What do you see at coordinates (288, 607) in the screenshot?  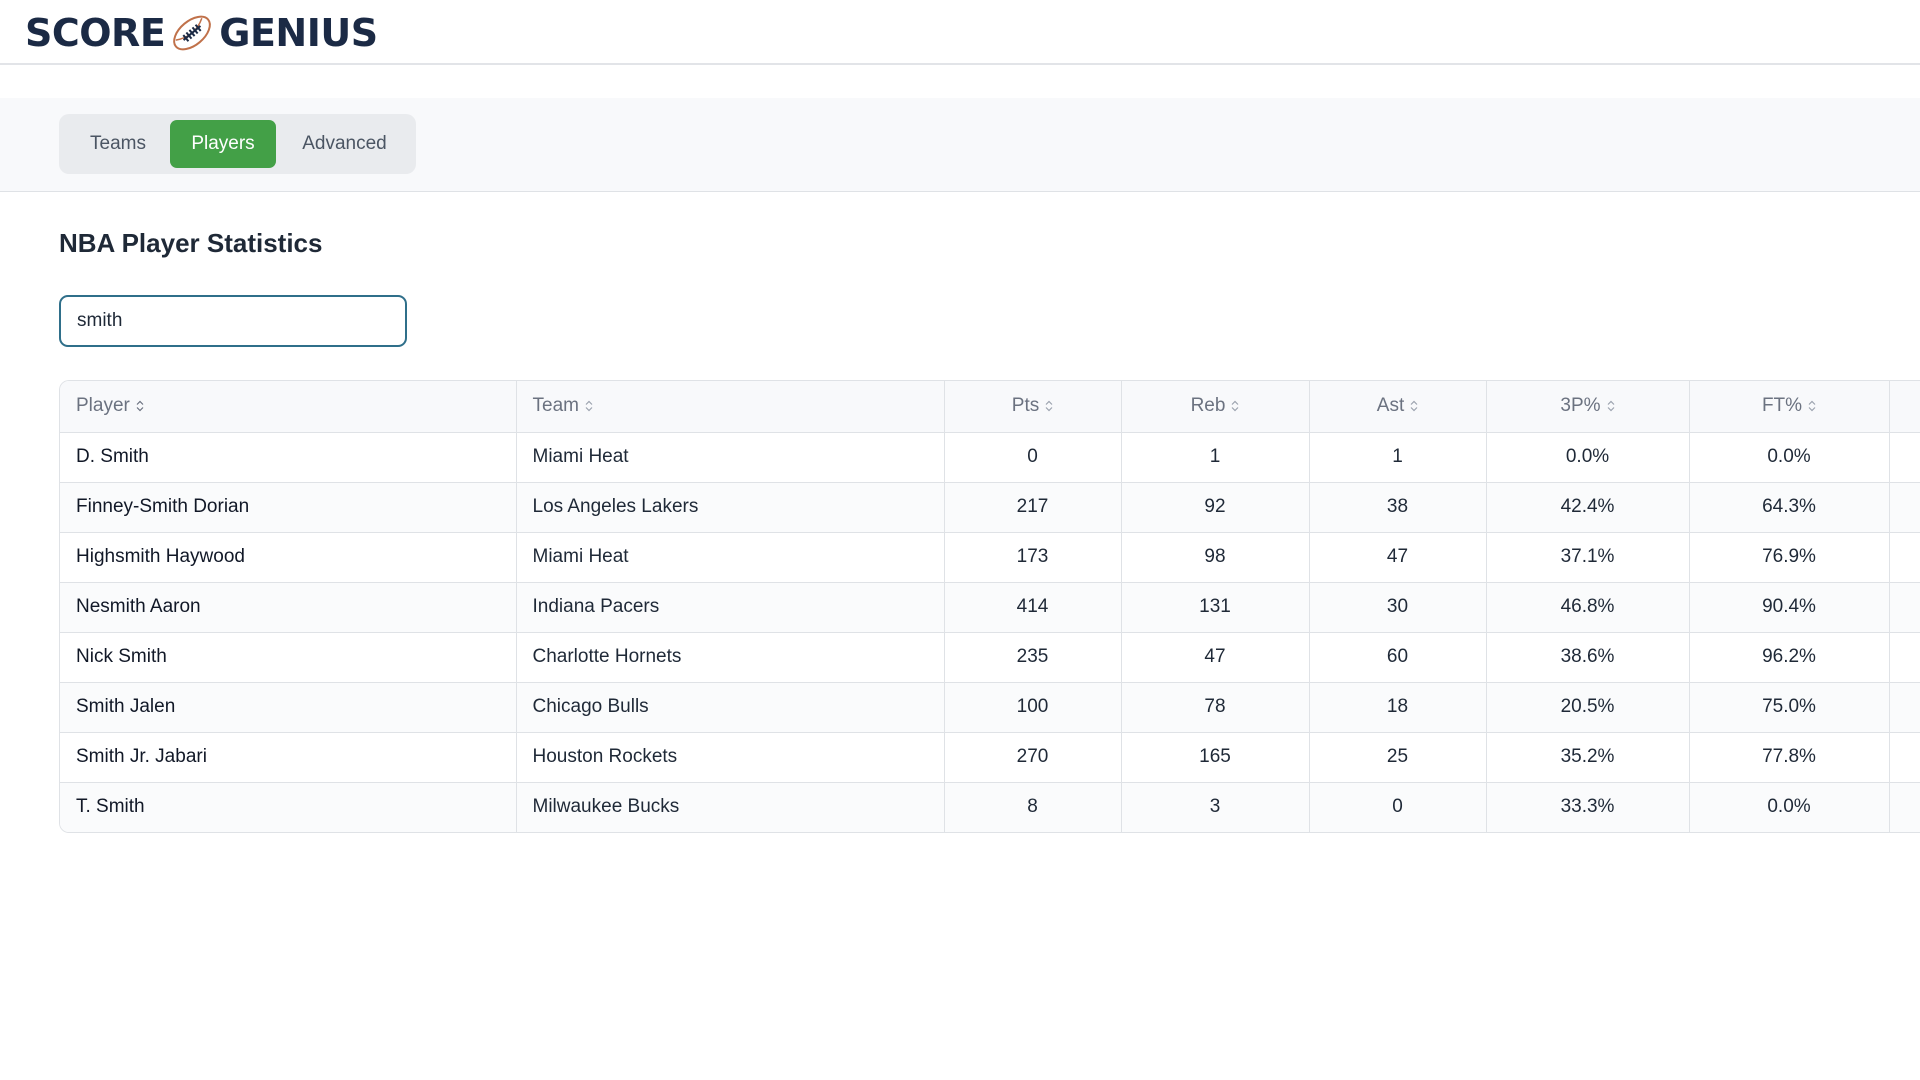 I see `cell-player: Nesmith Aaron` at bounding box center [288, 607].